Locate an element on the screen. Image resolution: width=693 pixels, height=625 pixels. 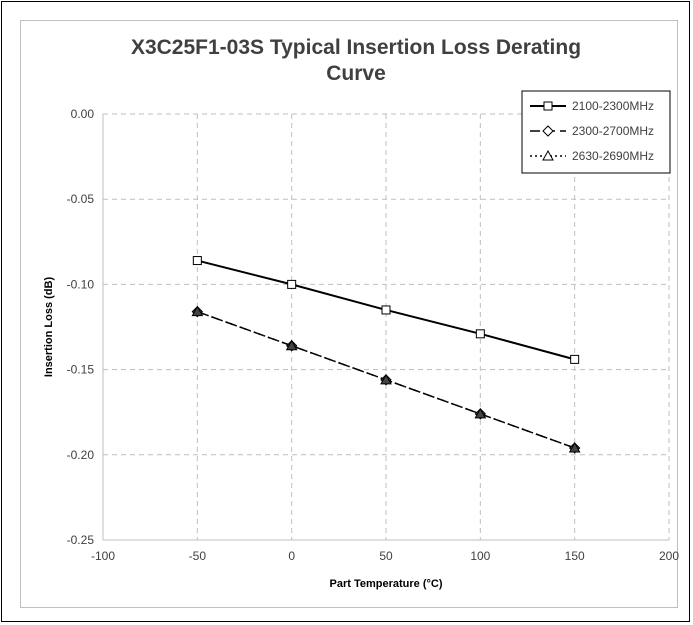
x-tick-label: 150 is located at coordinates (575, 556).